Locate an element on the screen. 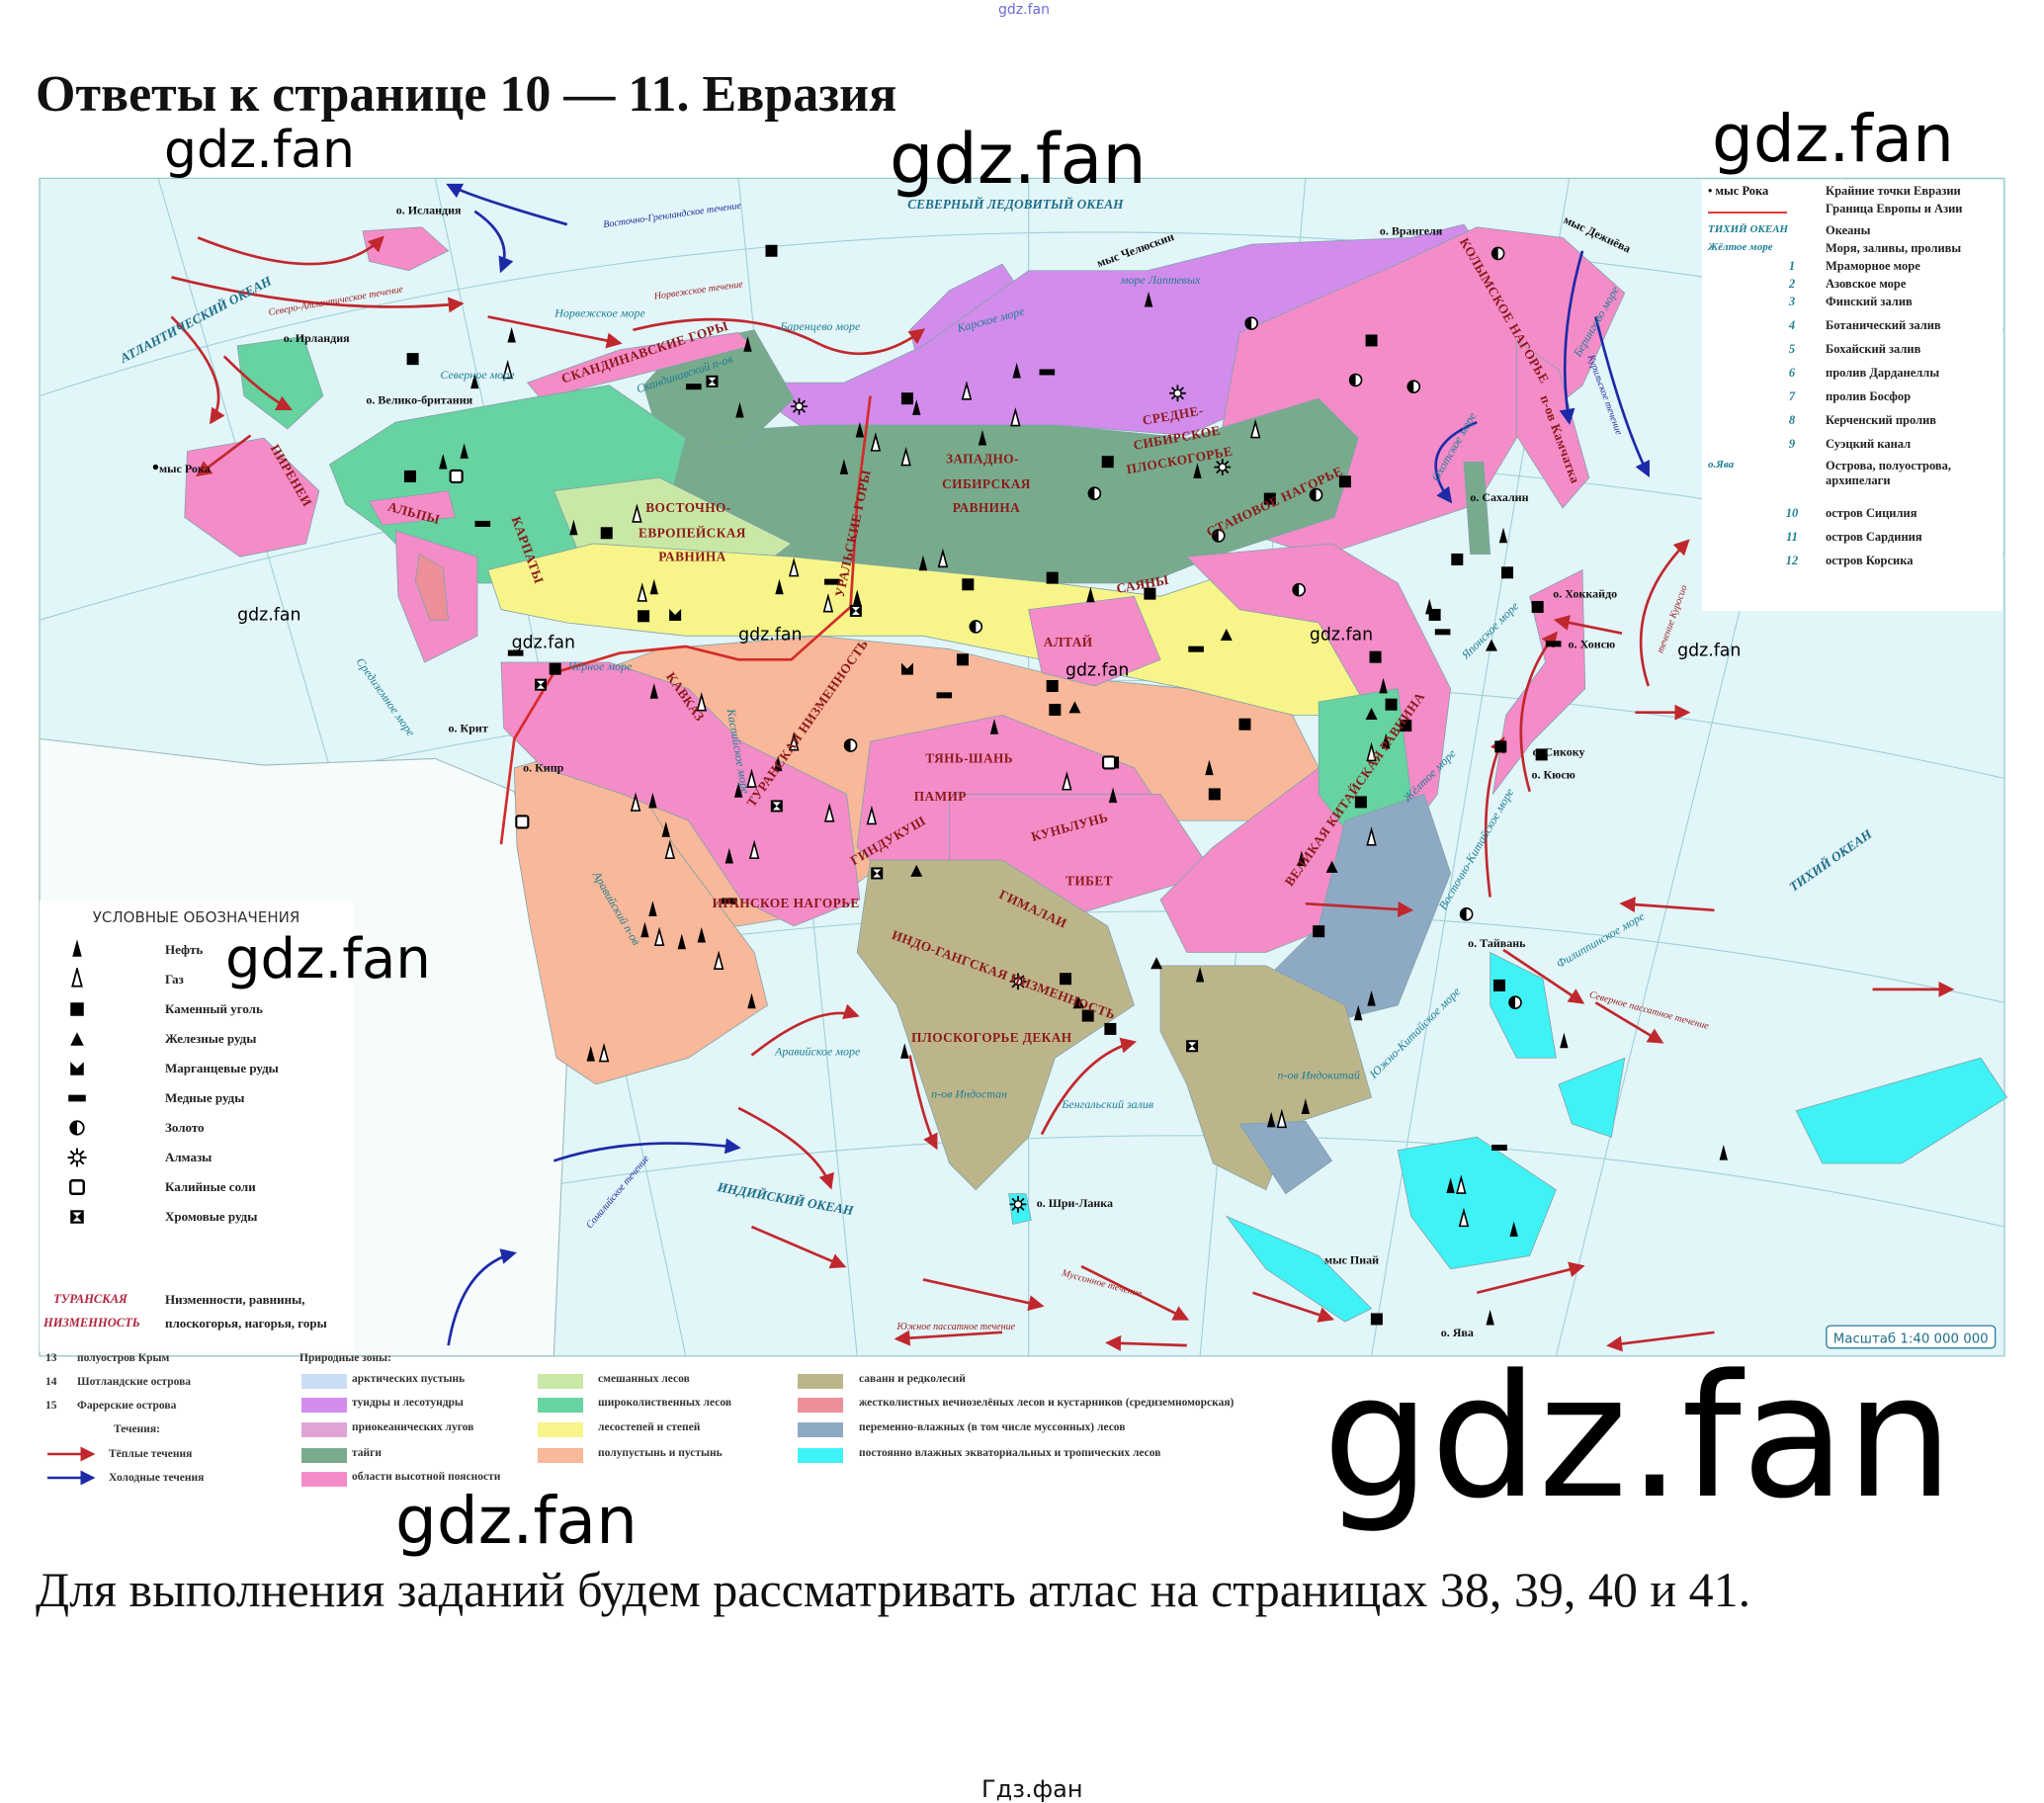 The height and width of the screenshot is (1803, 2044). relief-text: Низменности, равнины, is located at coordinates (235, 1299).